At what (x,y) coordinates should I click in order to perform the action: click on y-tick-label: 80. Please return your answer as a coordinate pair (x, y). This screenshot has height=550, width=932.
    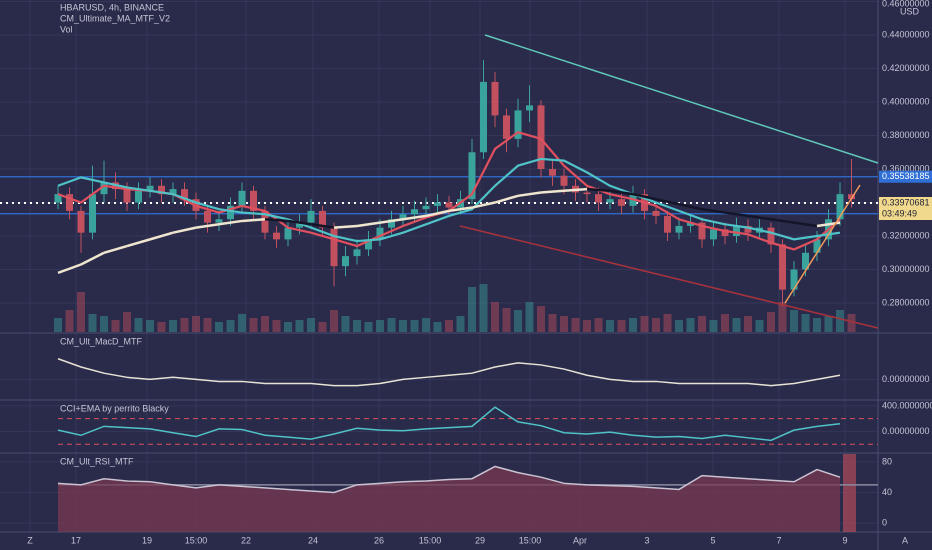
    Looking at the image, I should click on (887, 461).